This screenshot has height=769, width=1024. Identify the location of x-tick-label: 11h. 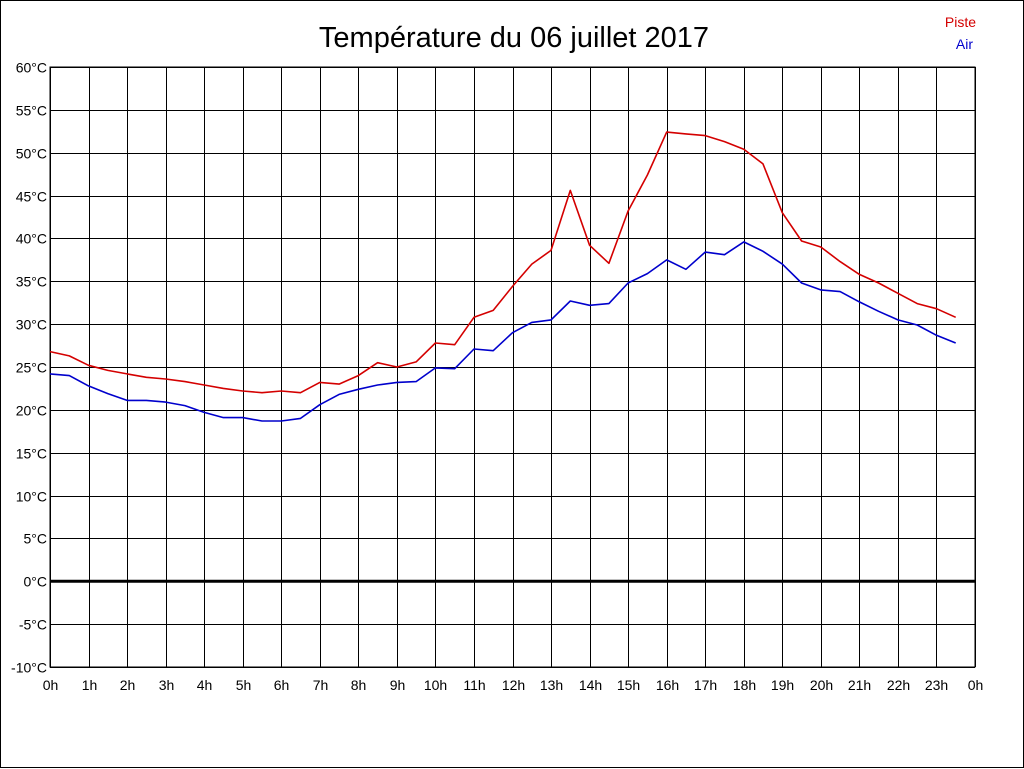
(474, 685).